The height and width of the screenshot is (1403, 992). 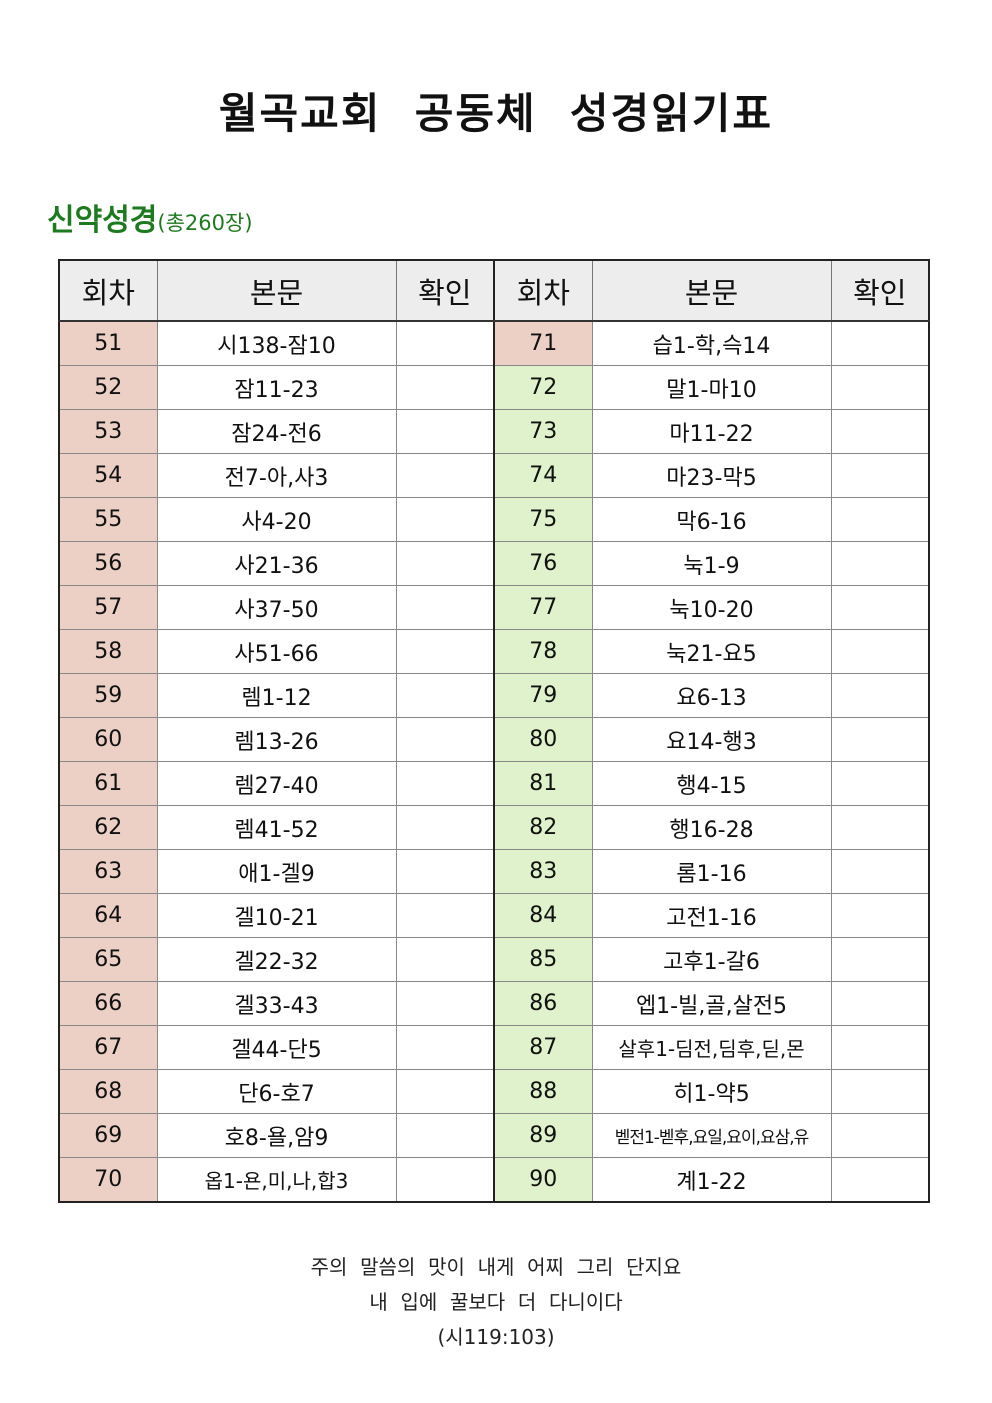 What do you see at coordinates (108, 431) in the screenshot?
I see `session-number-left: 53` at bounding box center [108, 431].